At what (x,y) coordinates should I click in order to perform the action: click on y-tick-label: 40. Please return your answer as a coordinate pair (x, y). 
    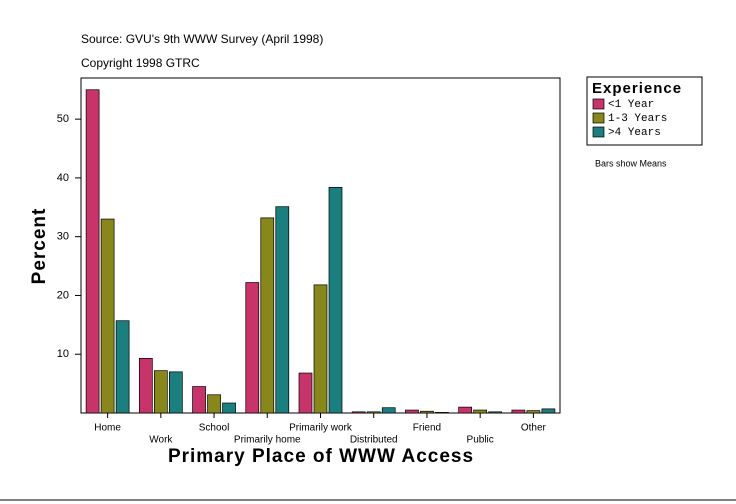
    Looking at the image, I should click on (63, 178).